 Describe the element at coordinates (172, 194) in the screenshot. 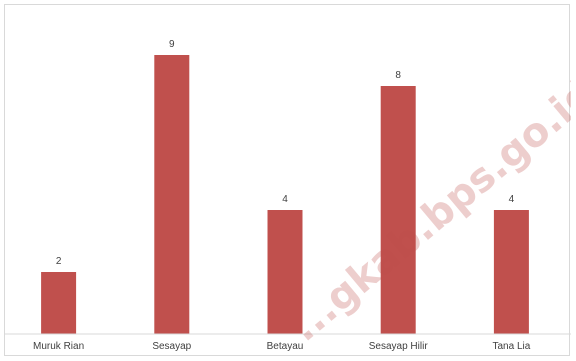

I see `bar-sesayap` at that location.